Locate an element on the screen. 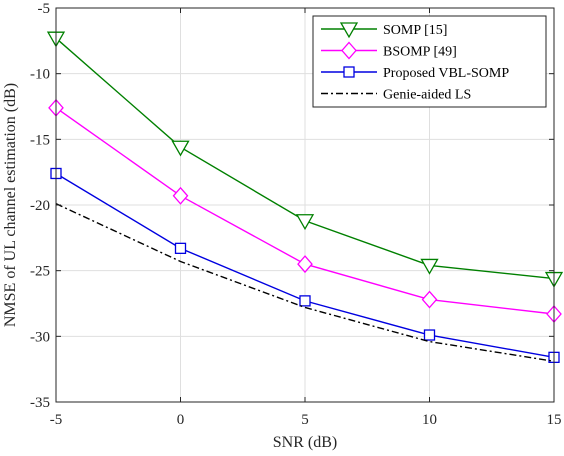  legend-item: Genie-aided LS is located at coordinates (396, 95).